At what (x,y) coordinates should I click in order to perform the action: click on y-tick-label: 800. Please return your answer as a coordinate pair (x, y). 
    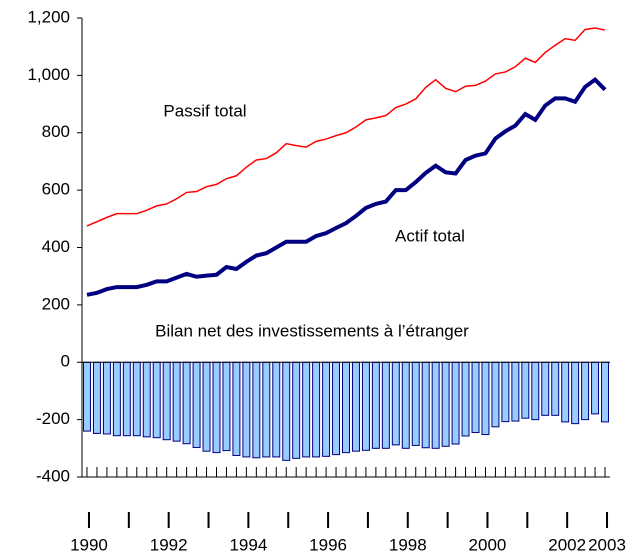
    Looking at the image, I should click on (56, 131).